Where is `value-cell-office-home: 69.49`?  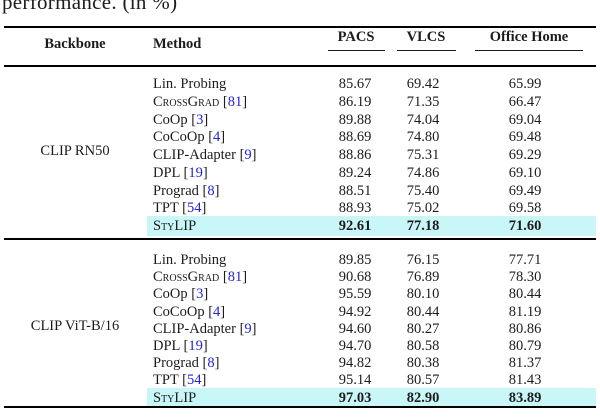
value-cell-office-home: 69.49 is located at coordinates (525, 190).